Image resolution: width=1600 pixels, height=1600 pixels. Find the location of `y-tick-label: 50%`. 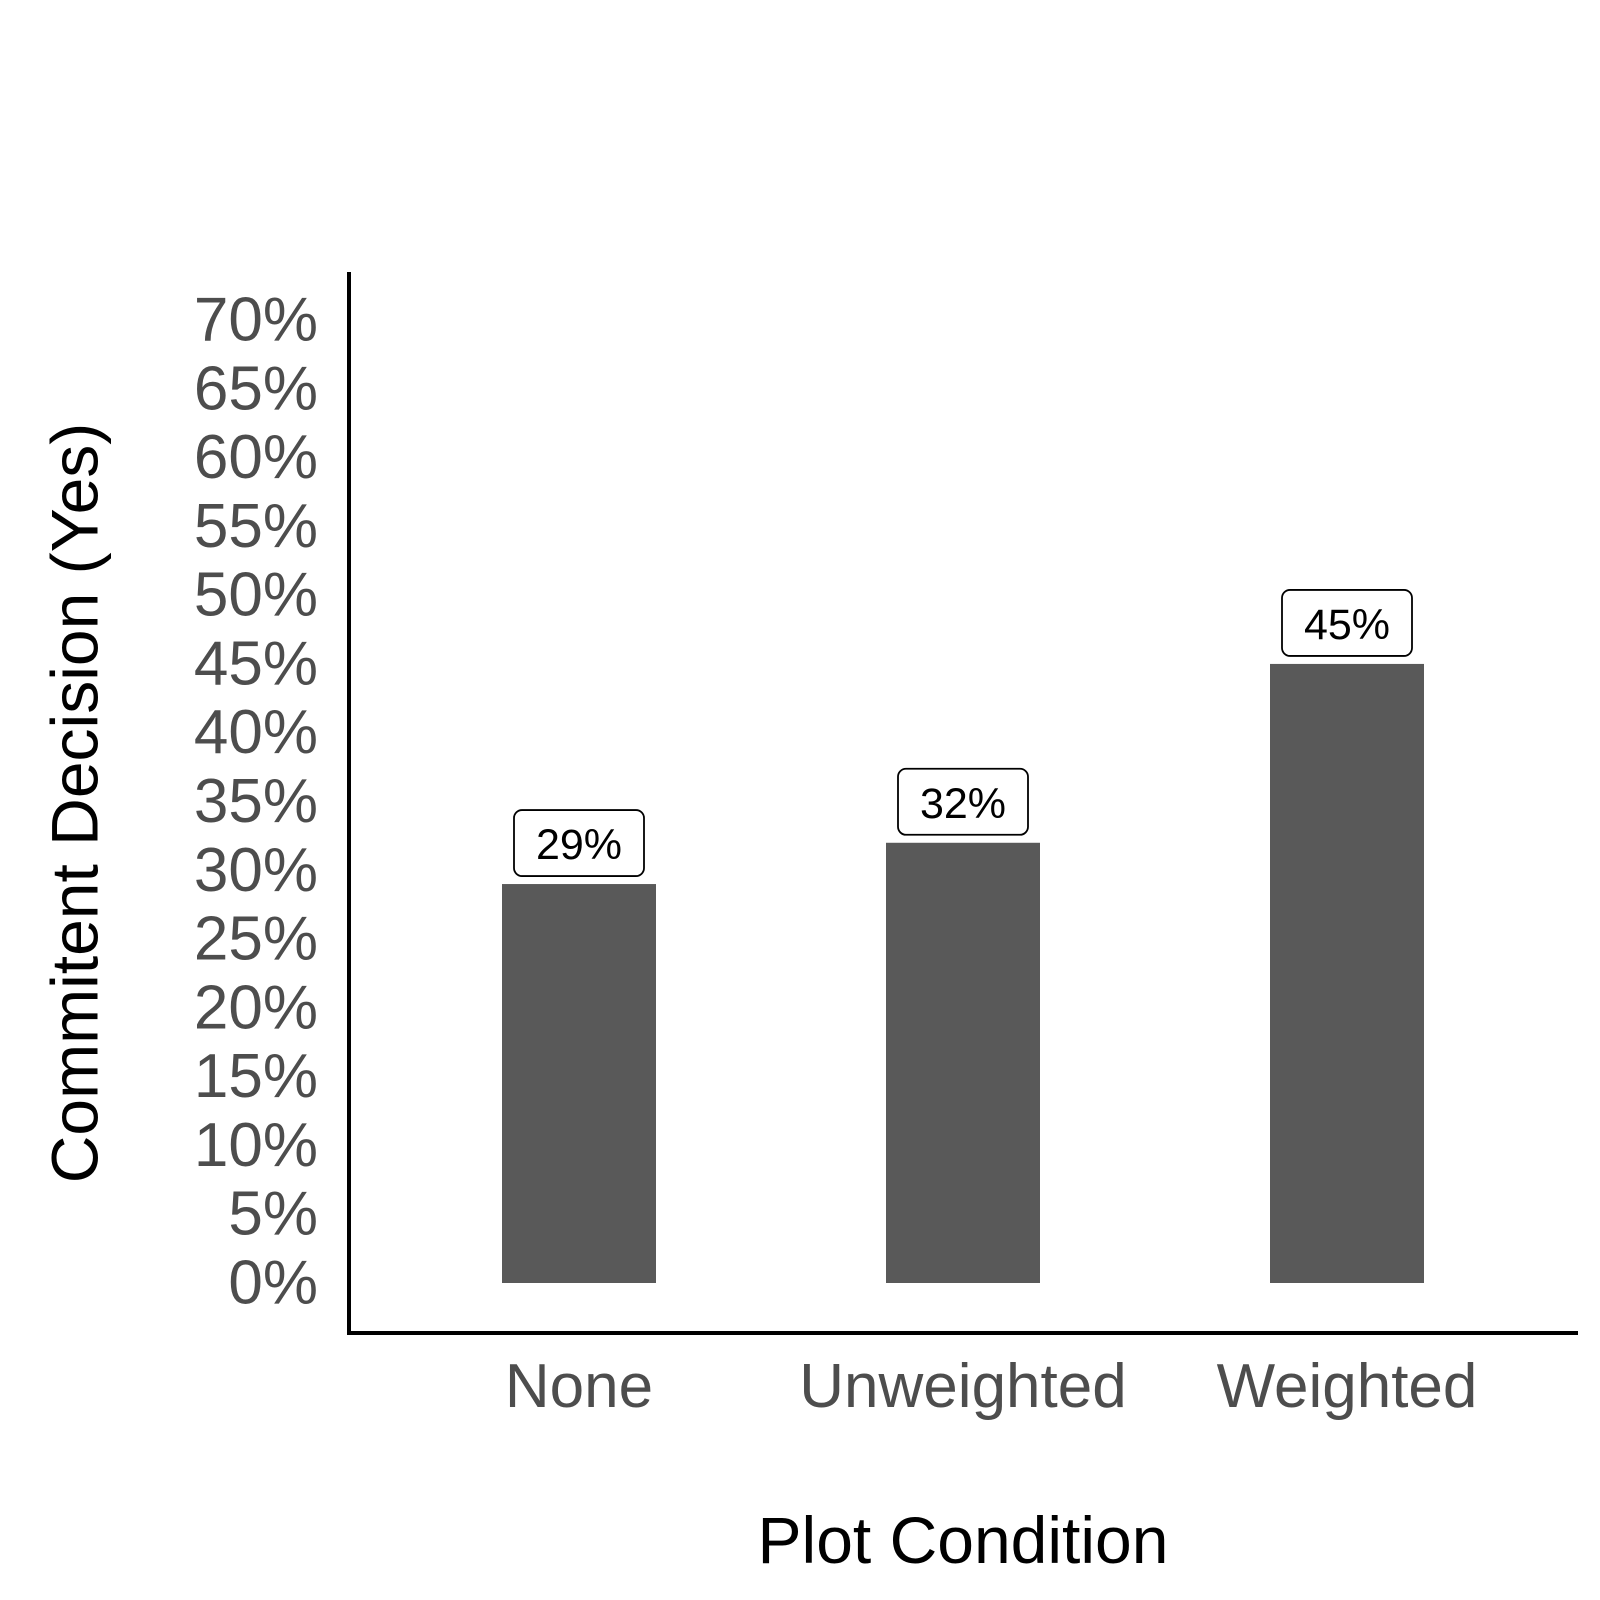

y-tick-label: 50% is located at coordinates (256, 595).